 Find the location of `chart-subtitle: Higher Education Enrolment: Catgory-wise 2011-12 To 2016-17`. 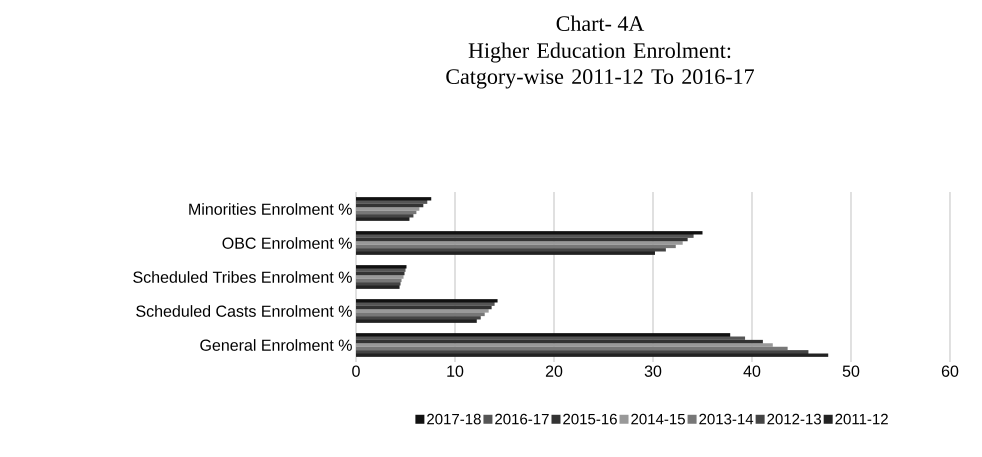

chart-subtitle: Higher Education Enrolment: Catgory-wise 2011-12 To 2016-17 is located at coordinates (600, 65).